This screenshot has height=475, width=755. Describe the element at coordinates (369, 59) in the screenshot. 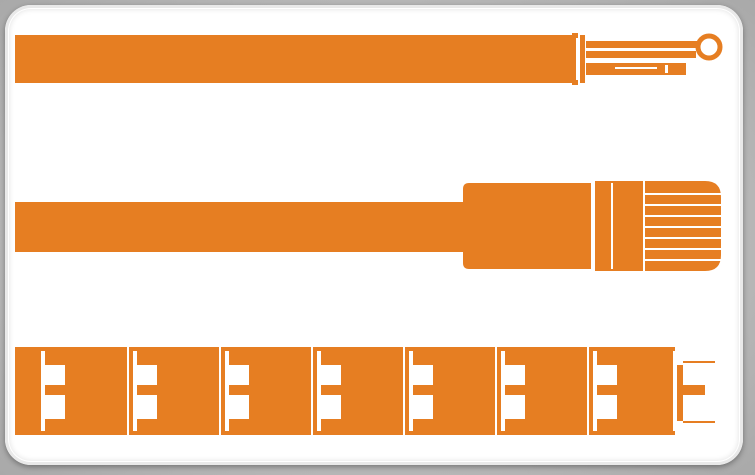

I see `ring-terminal-cable-icon` at that location.